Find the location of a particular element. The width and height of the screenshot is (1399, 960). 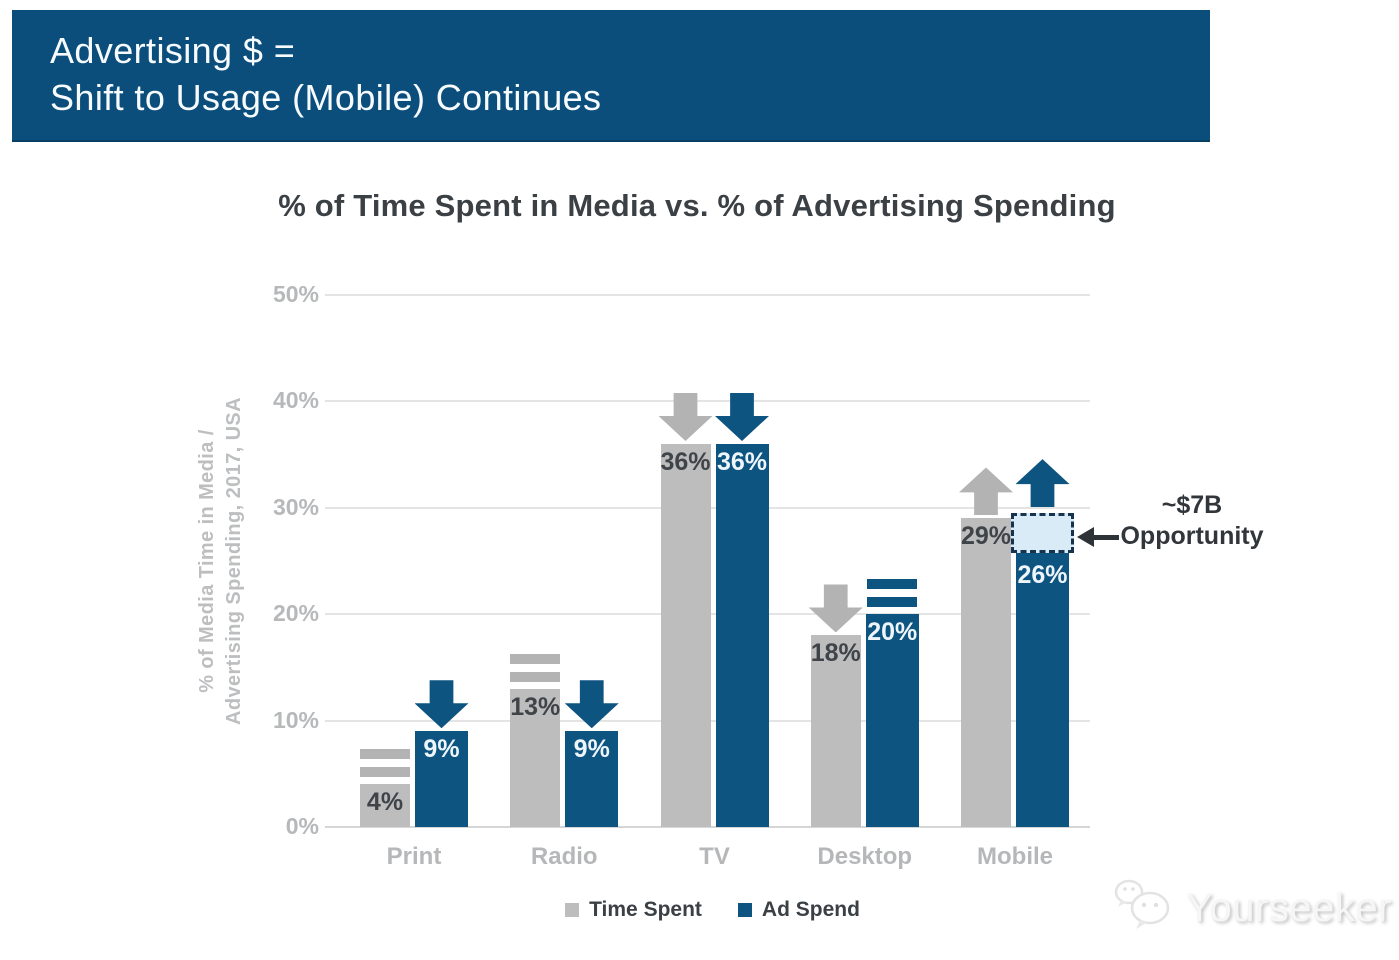

watermark: Yourseeker is located at coordinates (1252, 908).